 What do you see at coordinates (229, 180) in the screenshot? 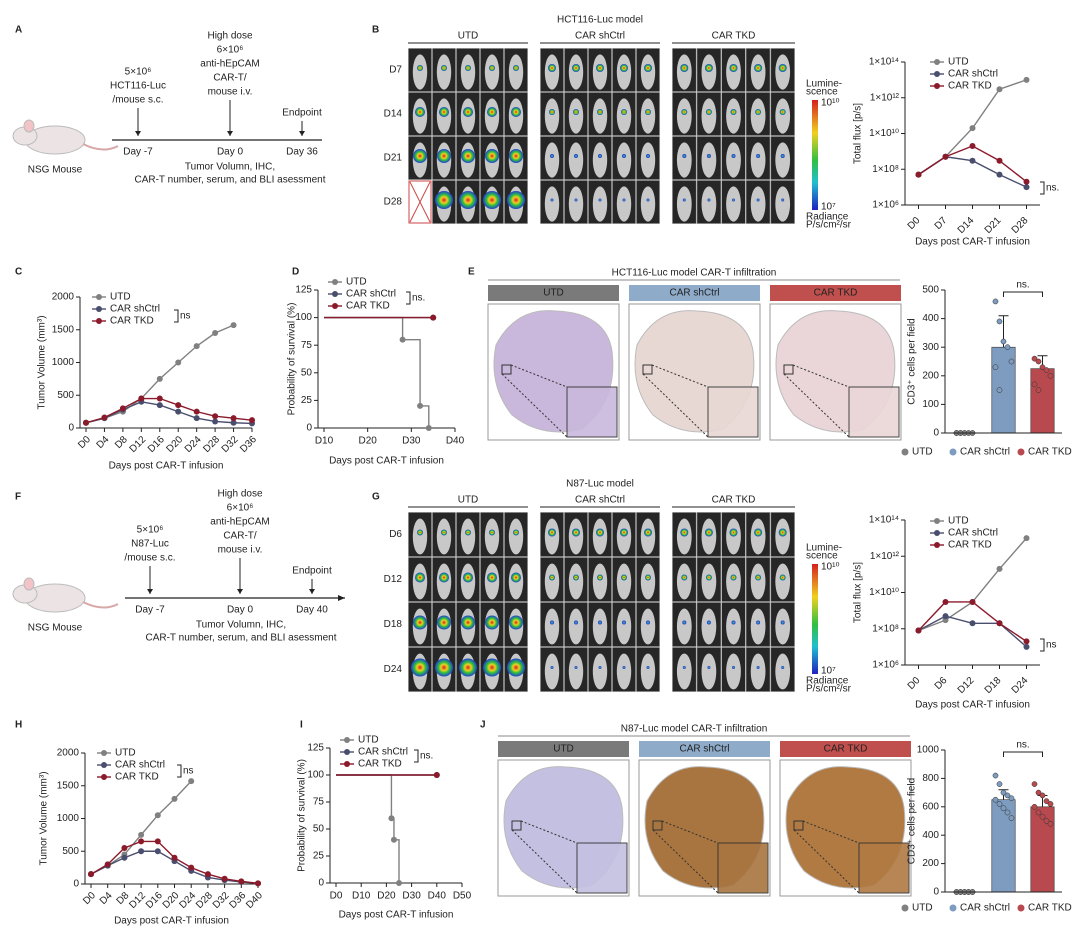
I see `readout: CAR-T number, serum, and BLI asessment` at bounding box center [229, 180].